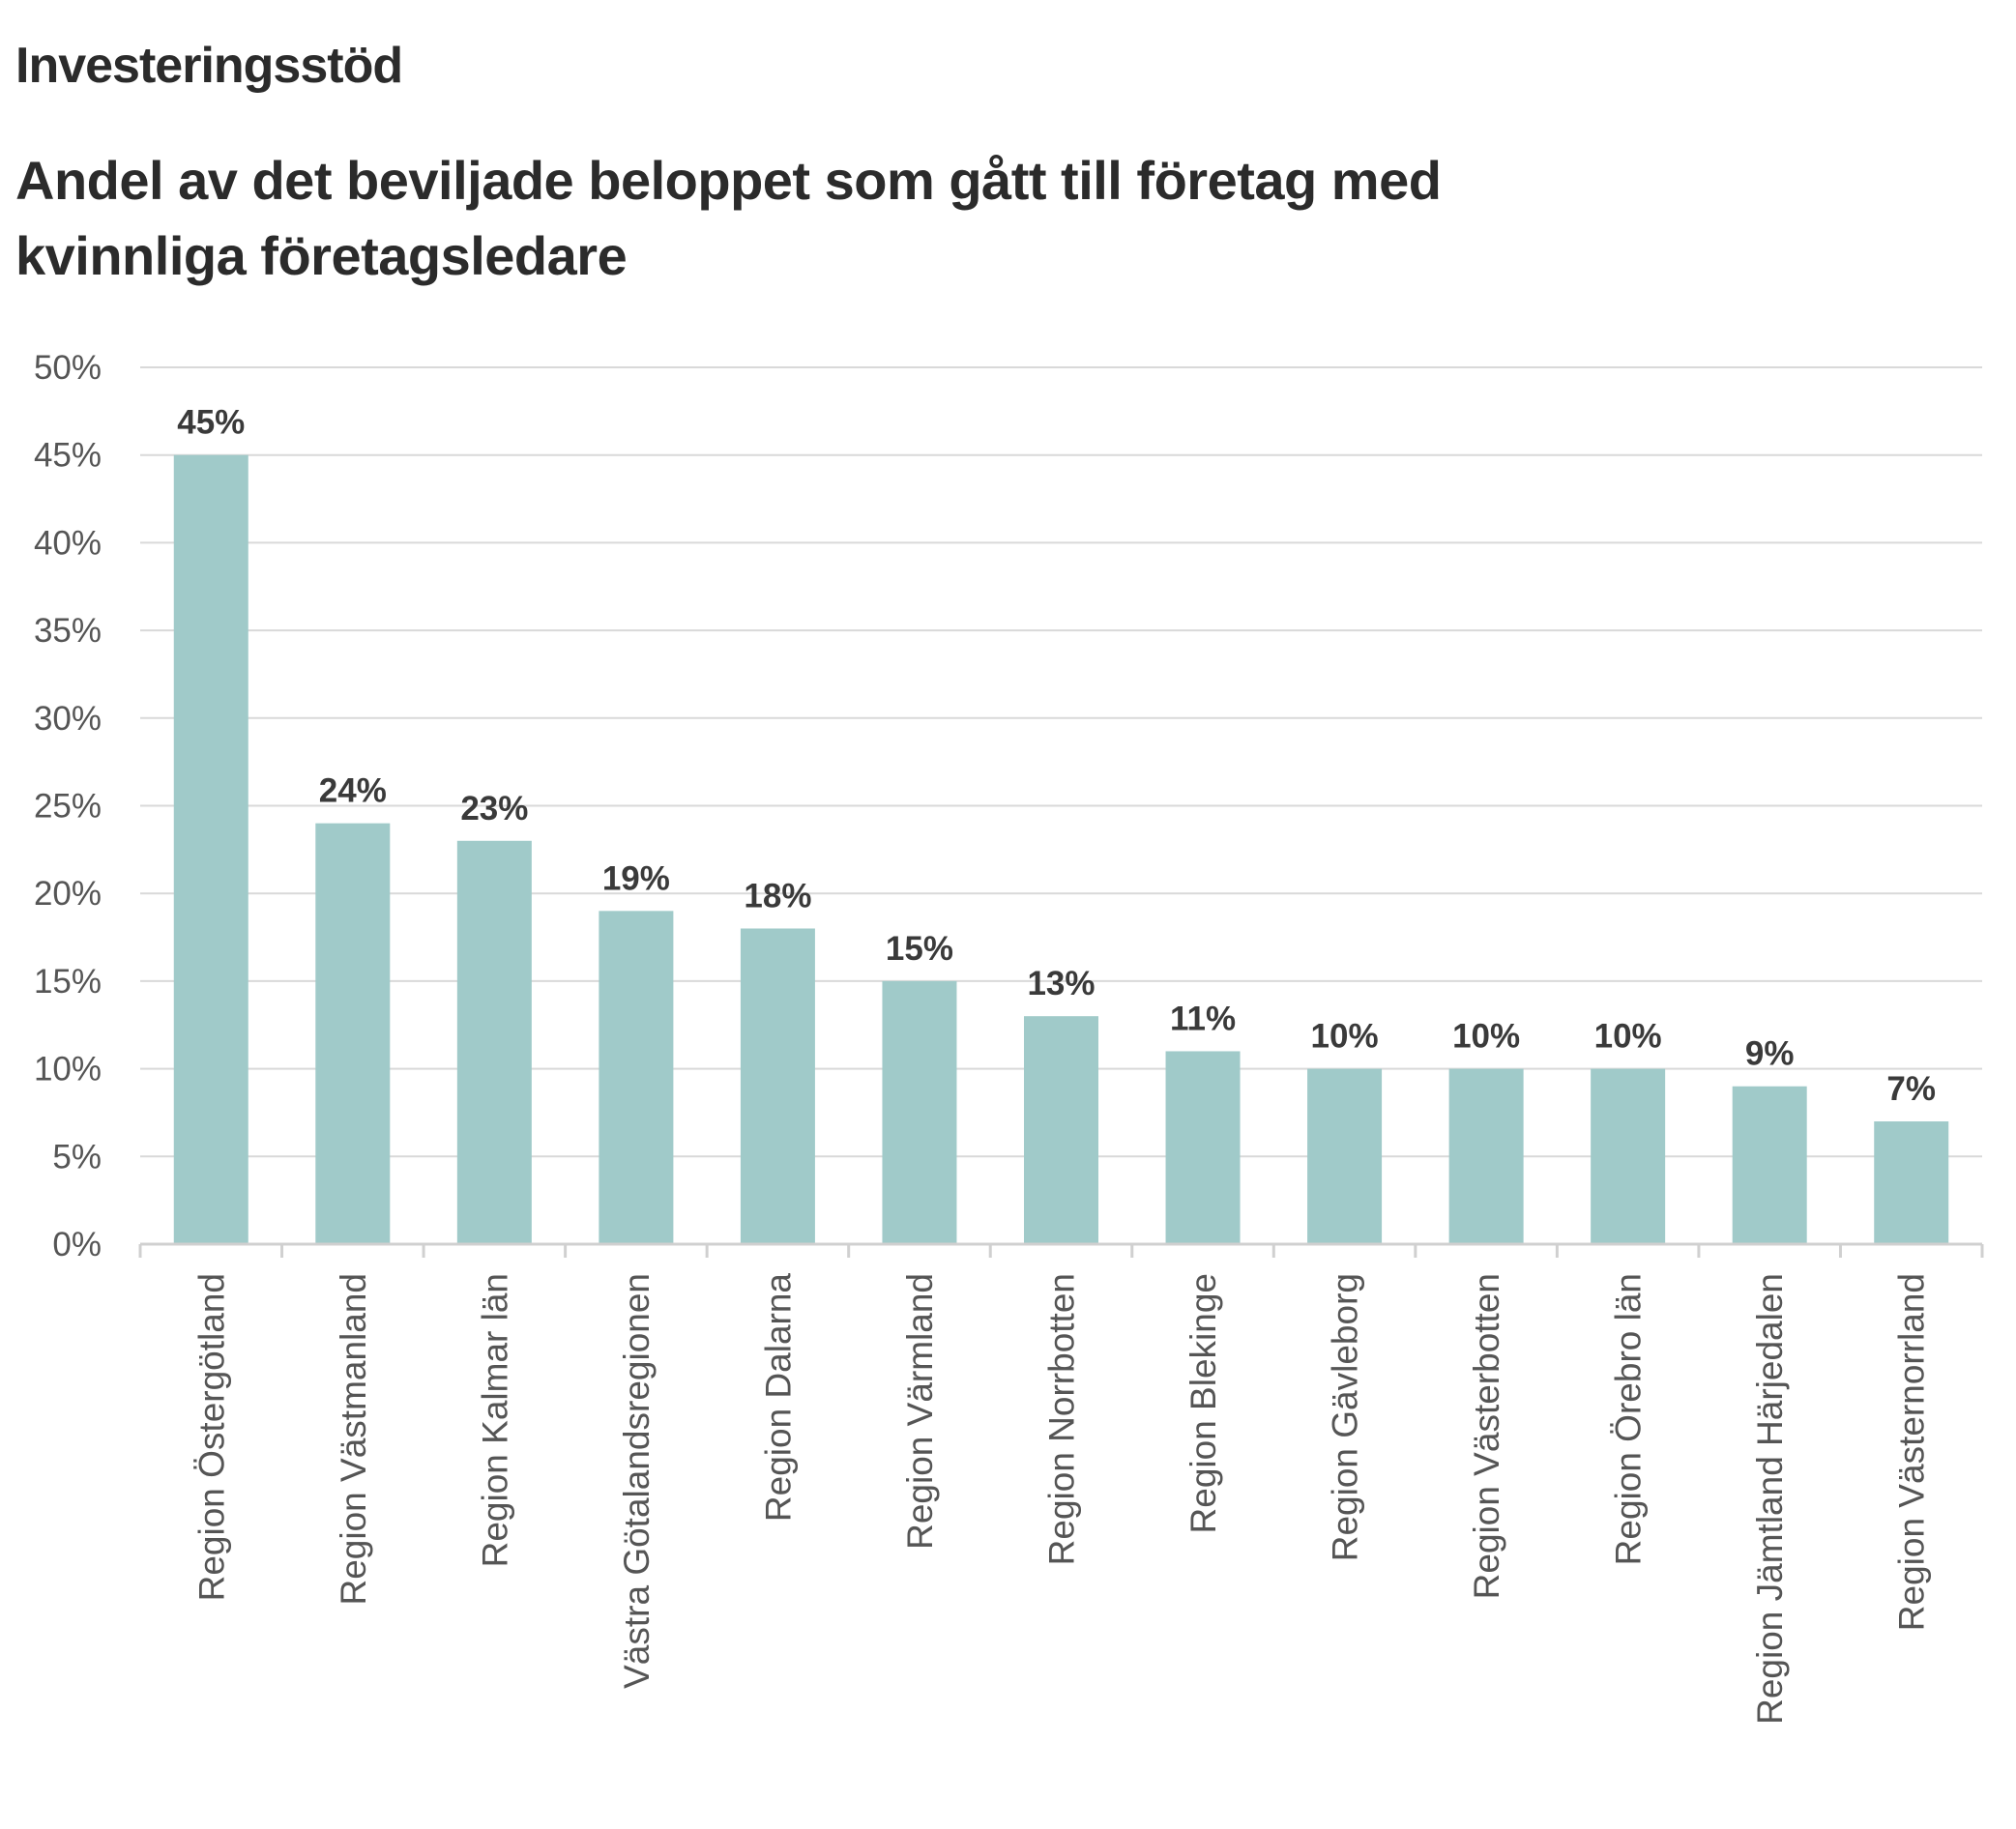 The height and width of the screenshot is (1829, 2016). I want to click on x-tick-label: Region Västerbotten, so click(1486, 1436).